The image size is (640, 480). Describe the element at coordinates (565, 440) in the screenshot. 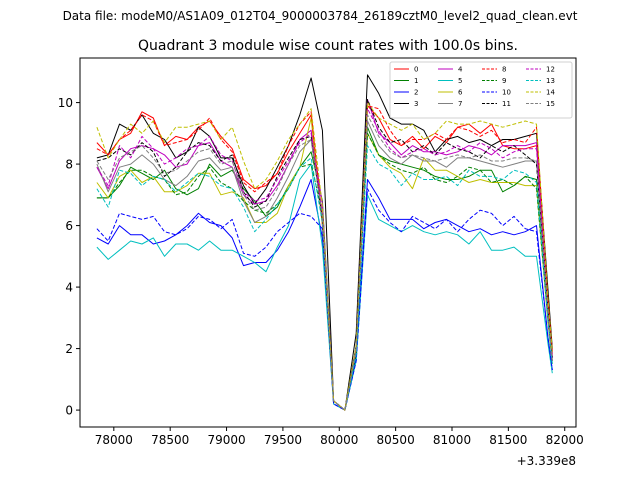

I see `x-tick-label: 82000` at that location.